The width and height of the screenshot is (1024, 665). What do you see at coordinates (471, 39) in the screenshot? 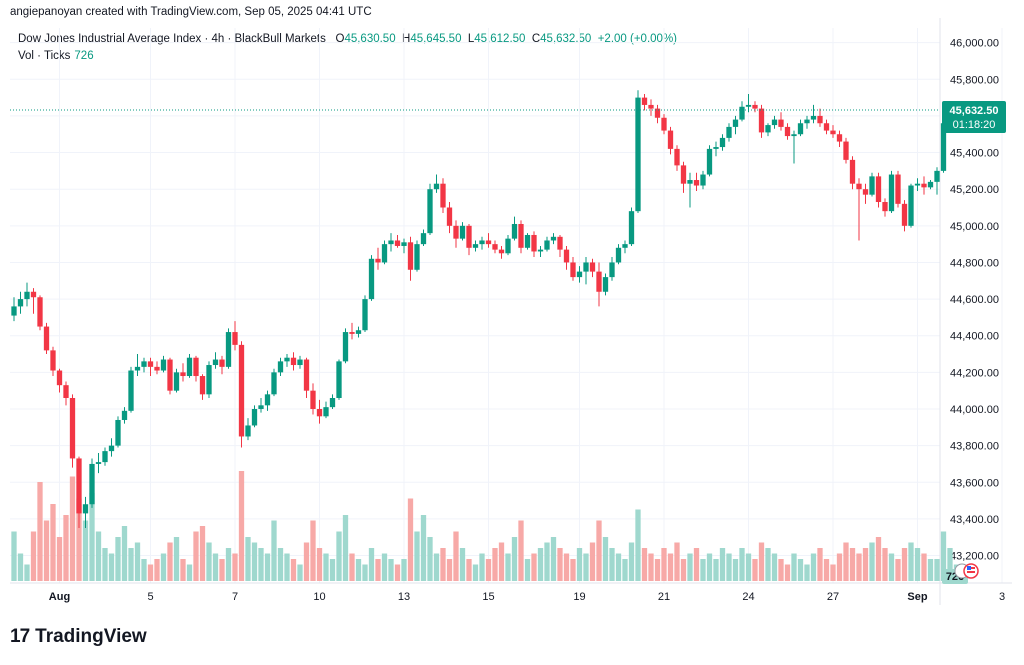
I see `low-label: L` at bounding box center [471, 39].